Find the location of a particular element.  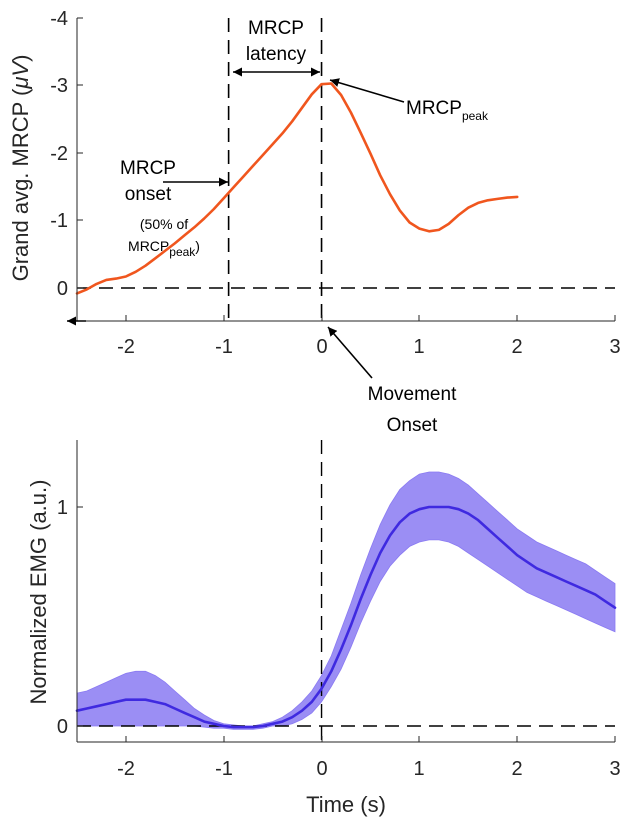

mrcp-x-tick-label: 2 is located at coordinates (516, 347).